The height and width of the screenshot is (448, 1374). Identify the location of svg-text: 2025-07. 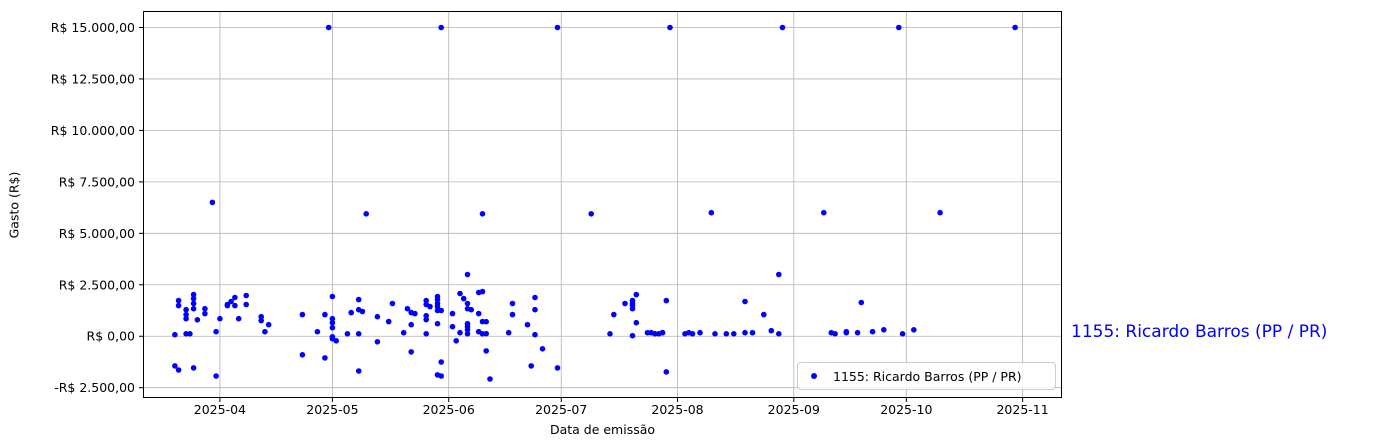
(561, 409).